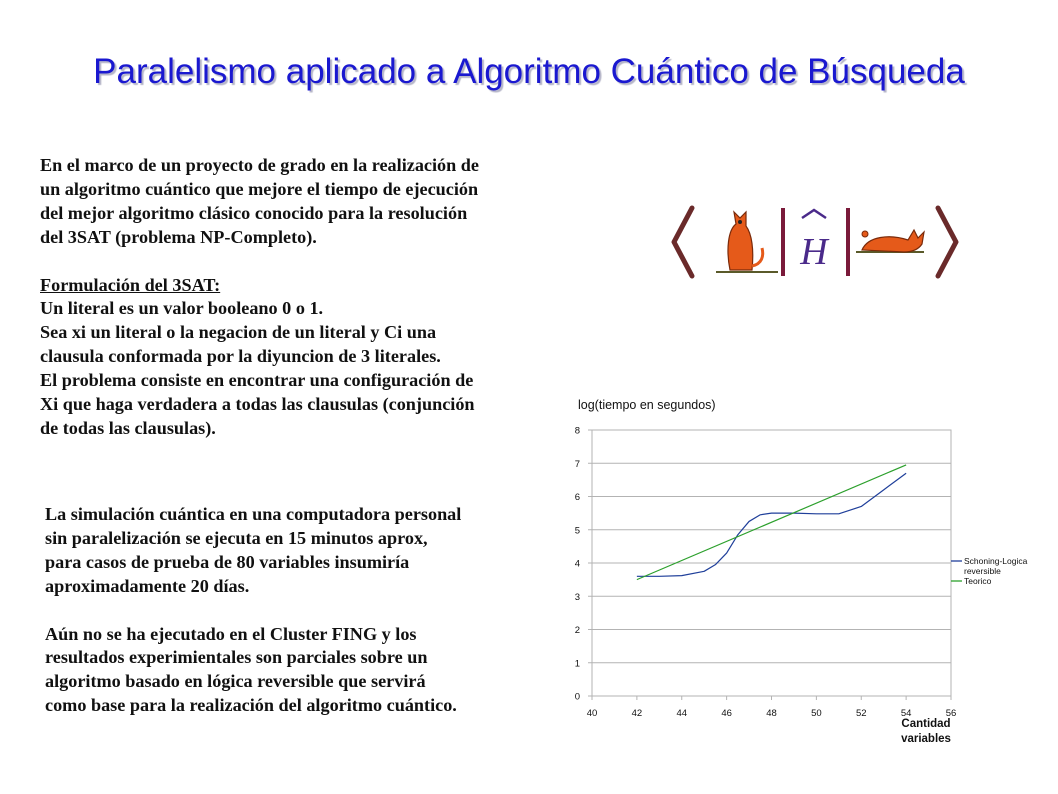 The image size is (1058, 794). I want to click on y-tick-label: 4, so click(577, 564).